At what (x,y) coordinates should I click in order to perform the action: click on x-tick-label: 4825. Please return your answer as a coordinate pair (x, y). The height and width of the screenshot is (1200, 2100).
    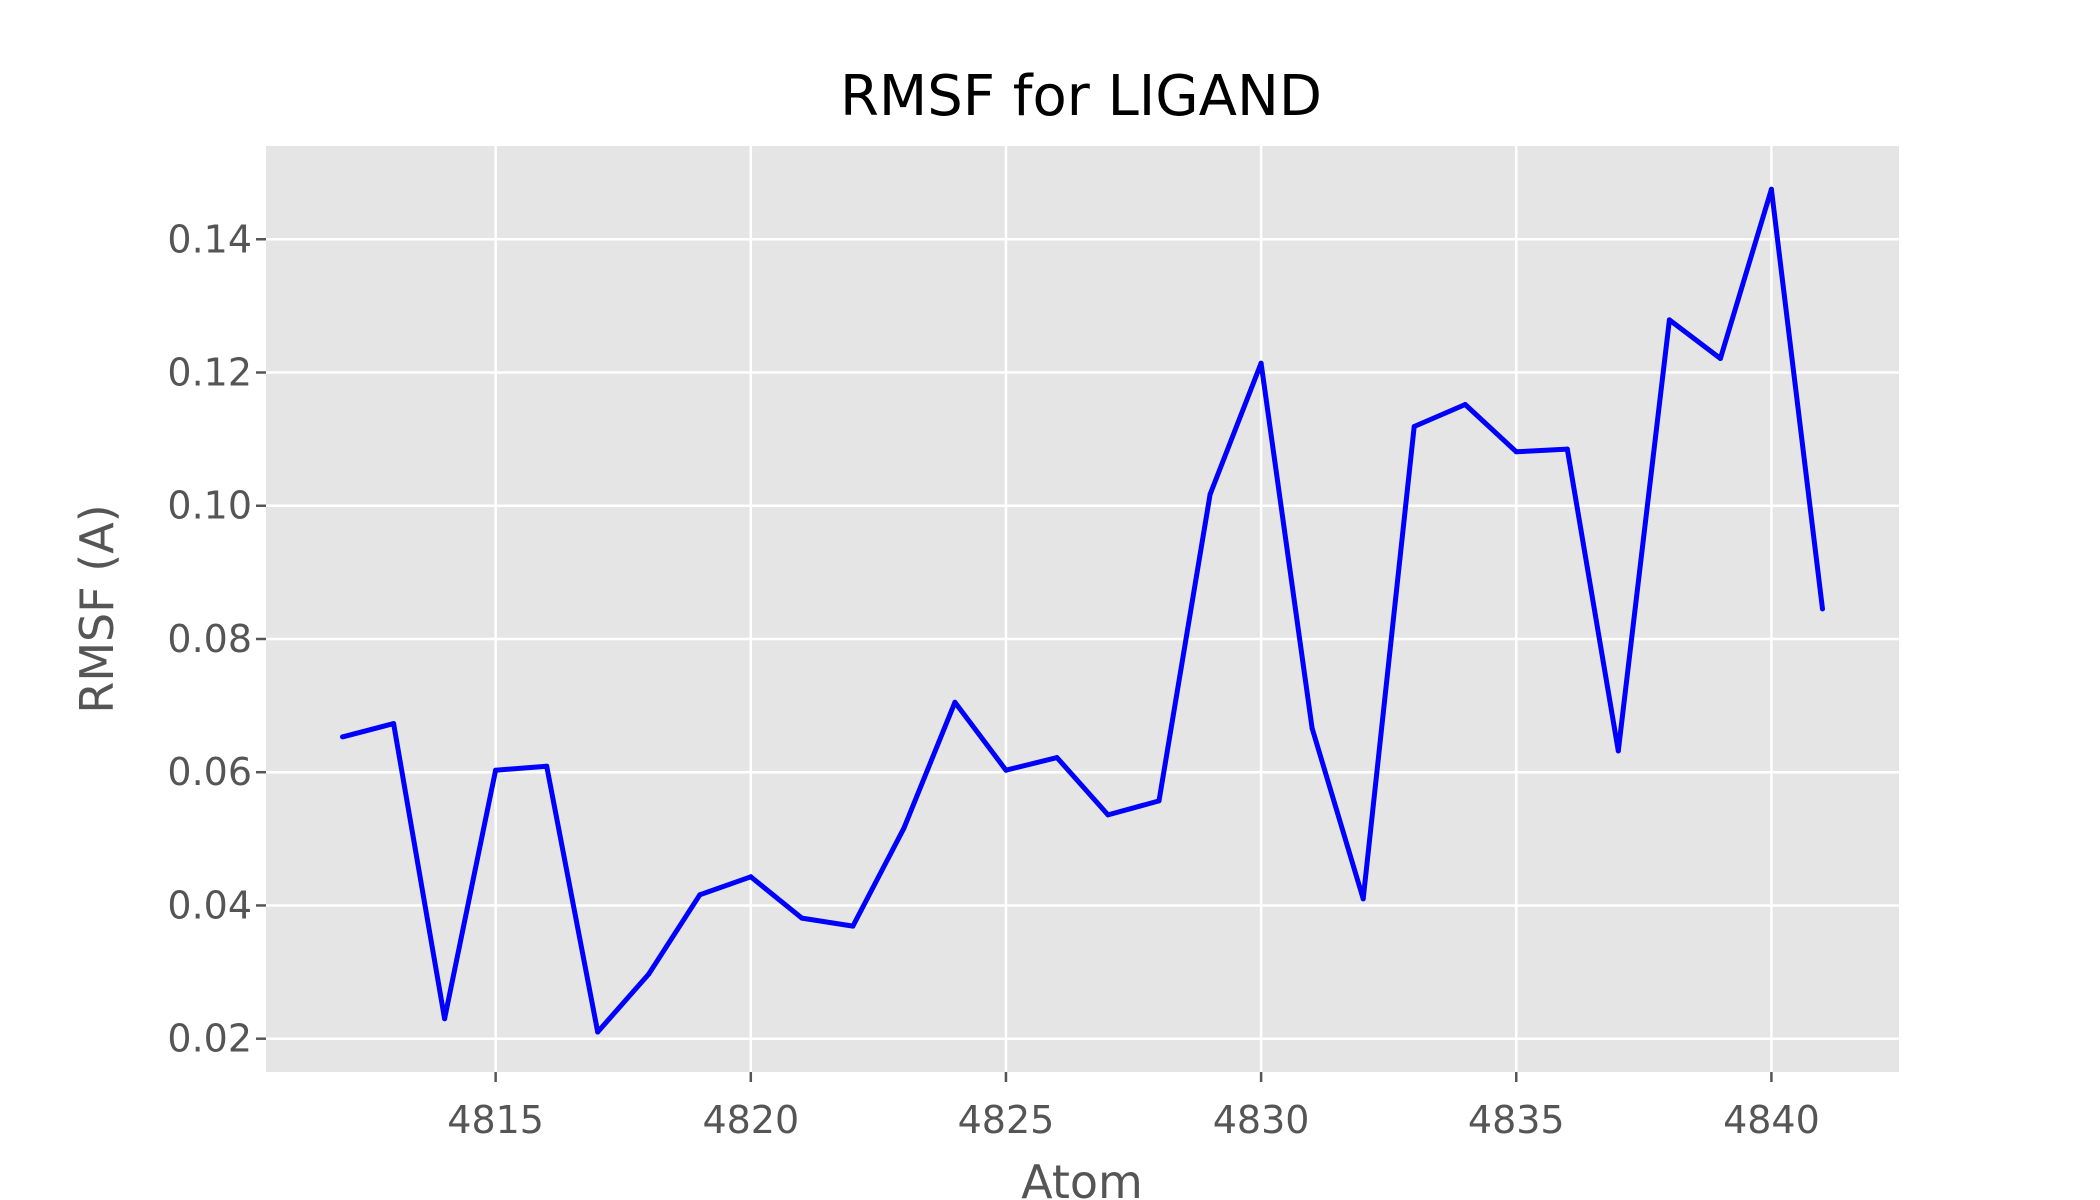
    Looking at the image, I should click on (1006, 1120).